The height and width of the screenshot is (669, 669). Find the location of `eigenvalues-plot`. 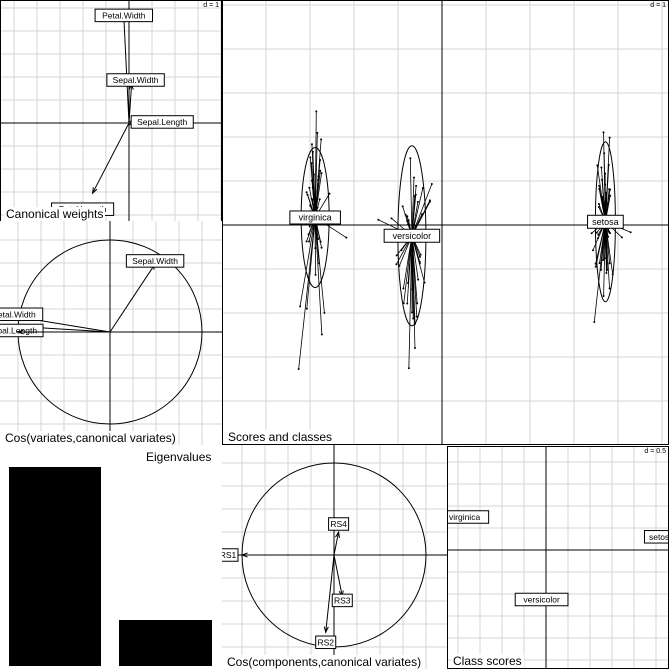

eigenvalues-plot is located at coordinates (110, 566).